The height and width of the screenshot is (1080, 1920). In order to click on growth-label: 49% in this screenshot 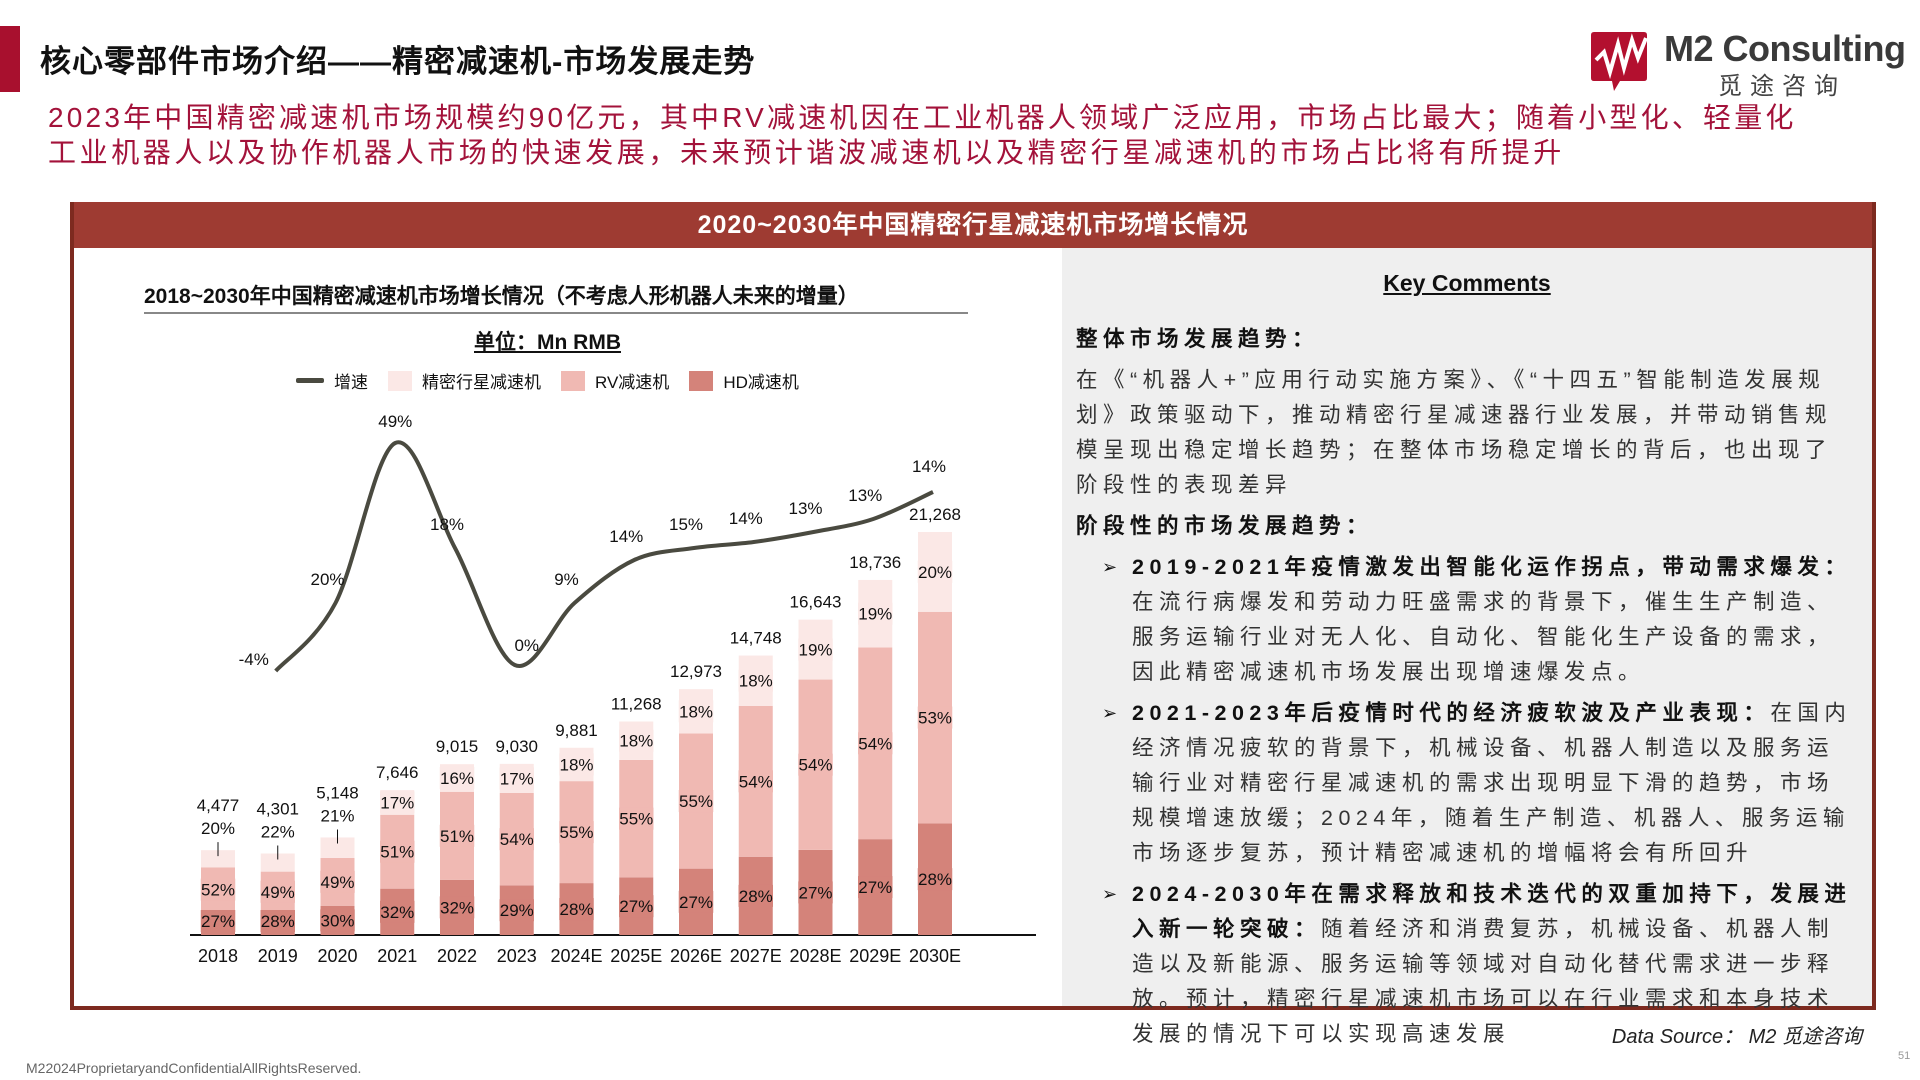, I will do `click(395, 421)`.